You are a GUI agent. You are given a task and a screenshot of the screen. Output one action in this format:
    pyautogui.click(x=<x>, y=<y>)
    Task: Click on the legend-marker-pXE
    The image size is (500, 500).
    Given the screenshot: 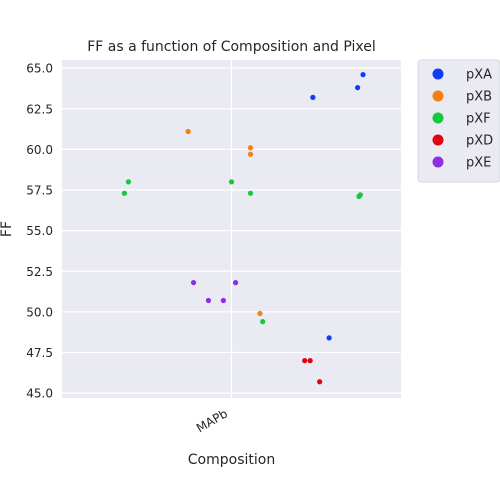 What is the action you would take?
    pyautogui.click(x=438, y=162)
    